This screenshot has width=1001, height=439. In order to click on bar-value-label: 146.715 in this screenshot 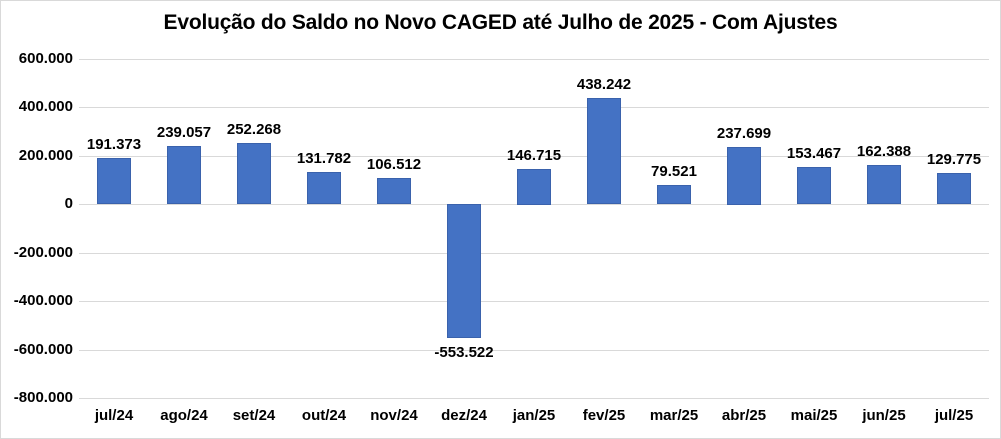, I will do `click(534, 155)`.